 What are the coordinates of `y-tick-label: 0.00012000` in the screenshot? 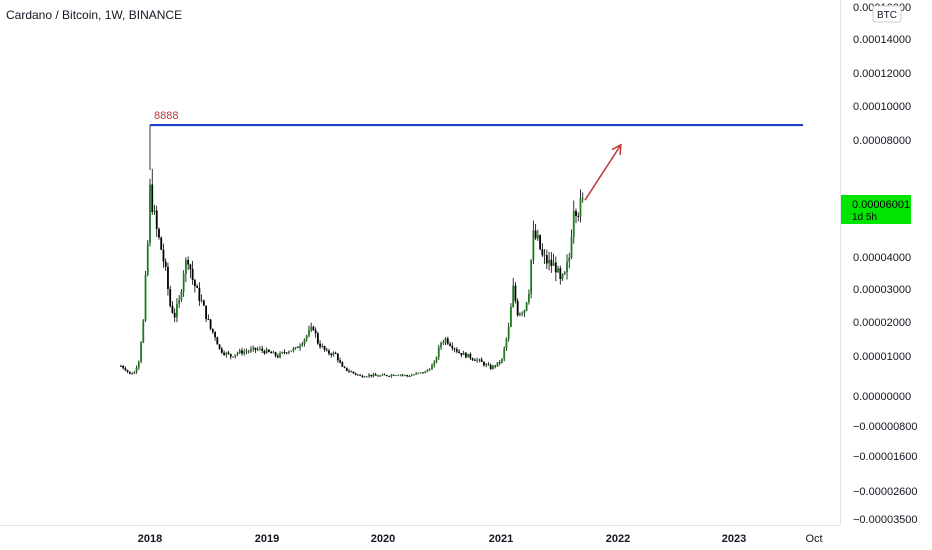 It's located at (882, 74).